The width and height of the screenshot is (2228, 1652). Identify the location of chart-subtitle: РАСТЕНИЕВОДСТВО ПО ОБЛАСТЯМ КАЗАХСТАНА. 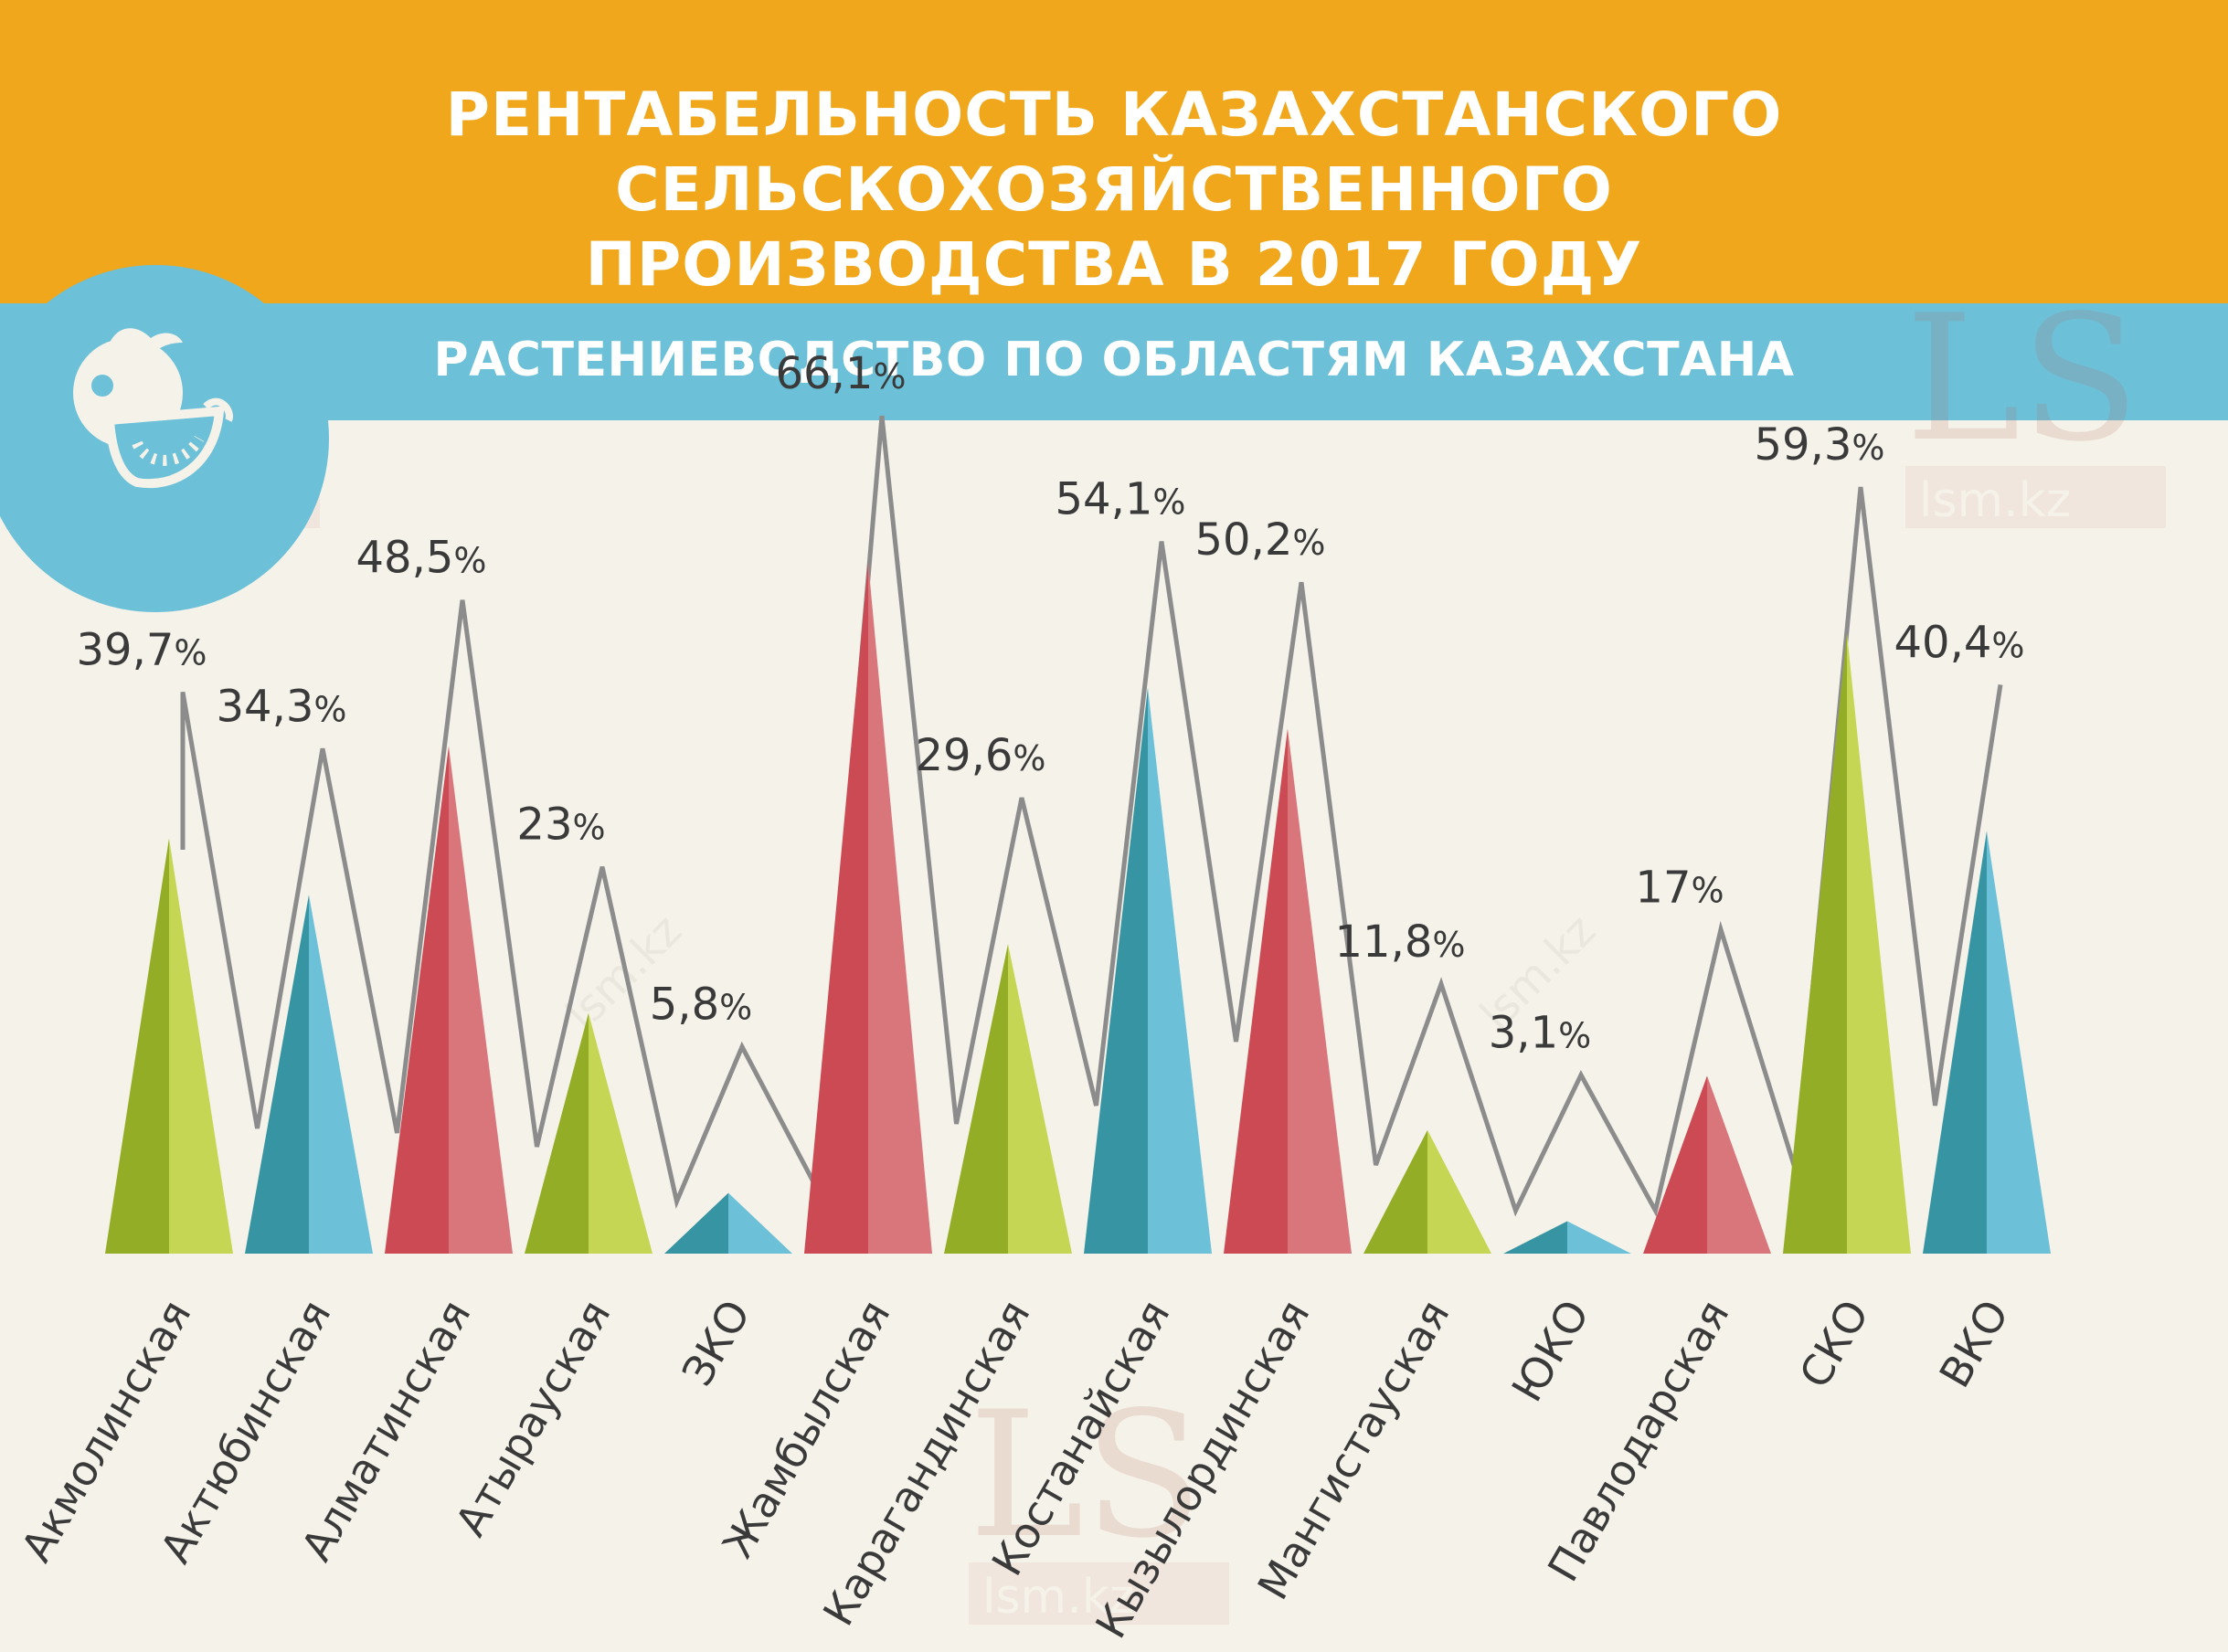
(1114, 360).